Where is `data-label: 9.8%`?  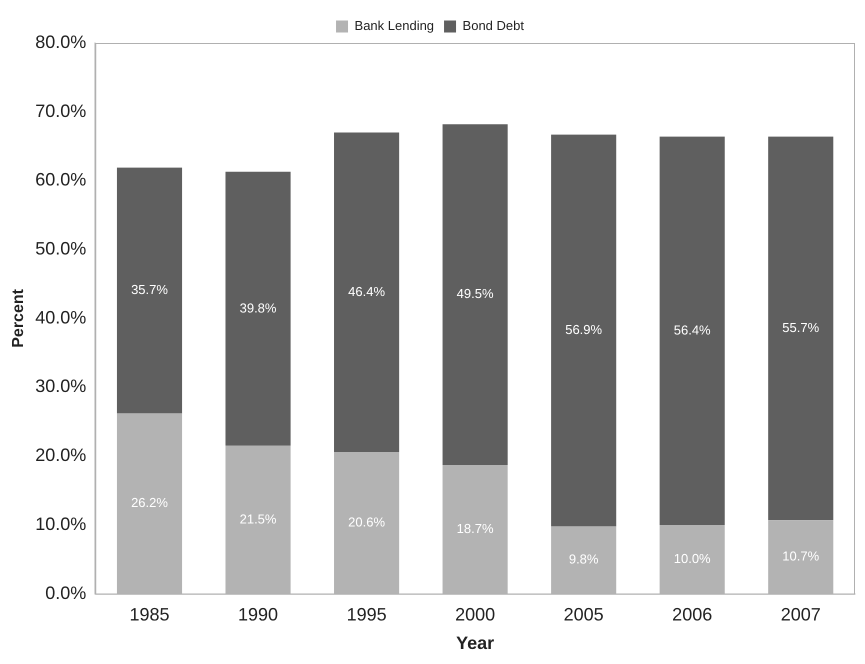
data-label: 9.8% is located at coordinates (583, 559).